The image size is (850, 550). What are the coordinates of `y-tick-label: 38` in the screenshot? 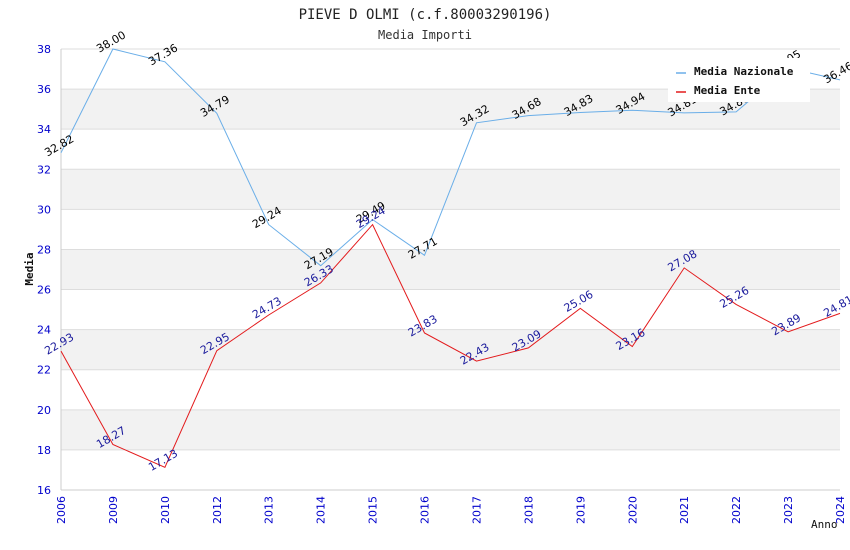 It's located at (44, 49).